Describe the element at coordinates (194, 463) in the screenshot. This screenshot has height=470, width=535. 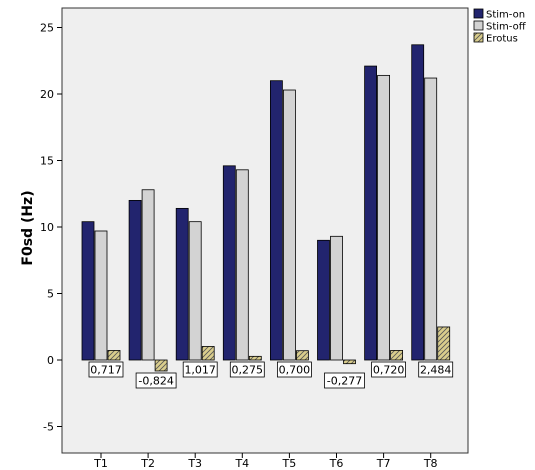
I see `x-tick-label-t3: T3` at that location.